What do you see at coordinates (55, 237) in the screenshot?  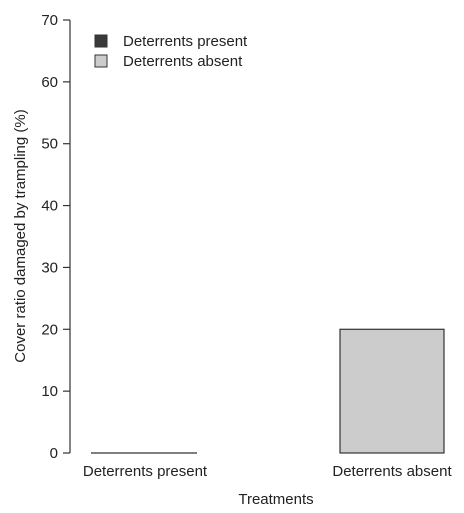 I see `y-ticks: 0 10 20 30 40 50 60 70` at bounding box center [55, 237].